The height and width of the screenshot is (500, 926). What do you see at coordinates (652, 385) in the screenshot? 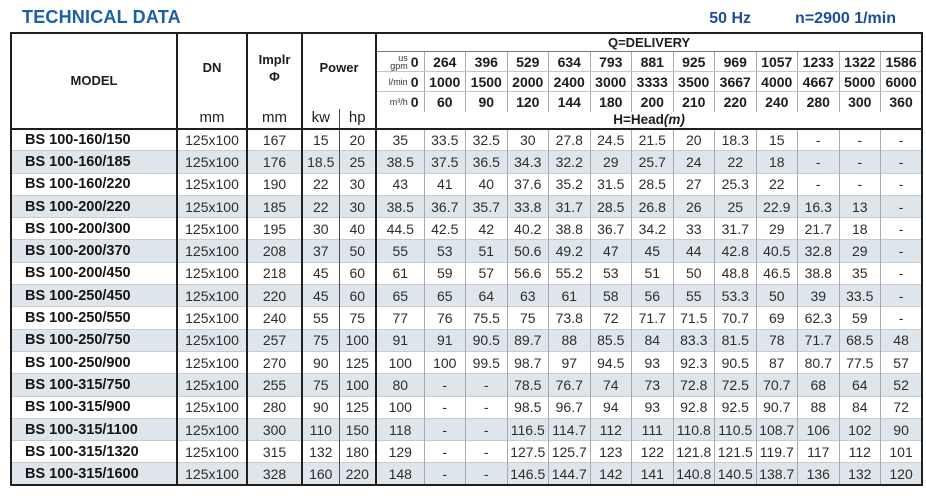
I see `head-value-cell: 73` at bounding box center [652, 385].